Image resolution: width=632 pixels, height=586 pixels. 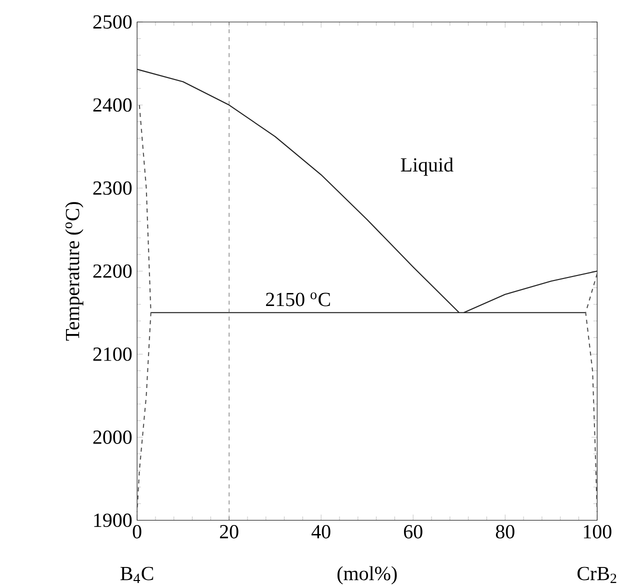 I want to click on y-tick-label: 2500, so click(x=112, y=22).